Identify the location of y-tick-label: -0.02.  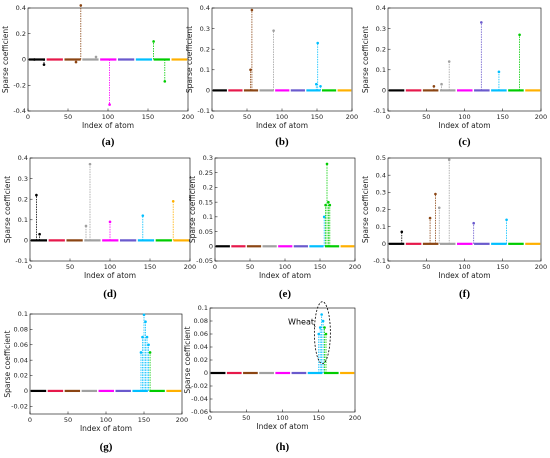
(19, 407).